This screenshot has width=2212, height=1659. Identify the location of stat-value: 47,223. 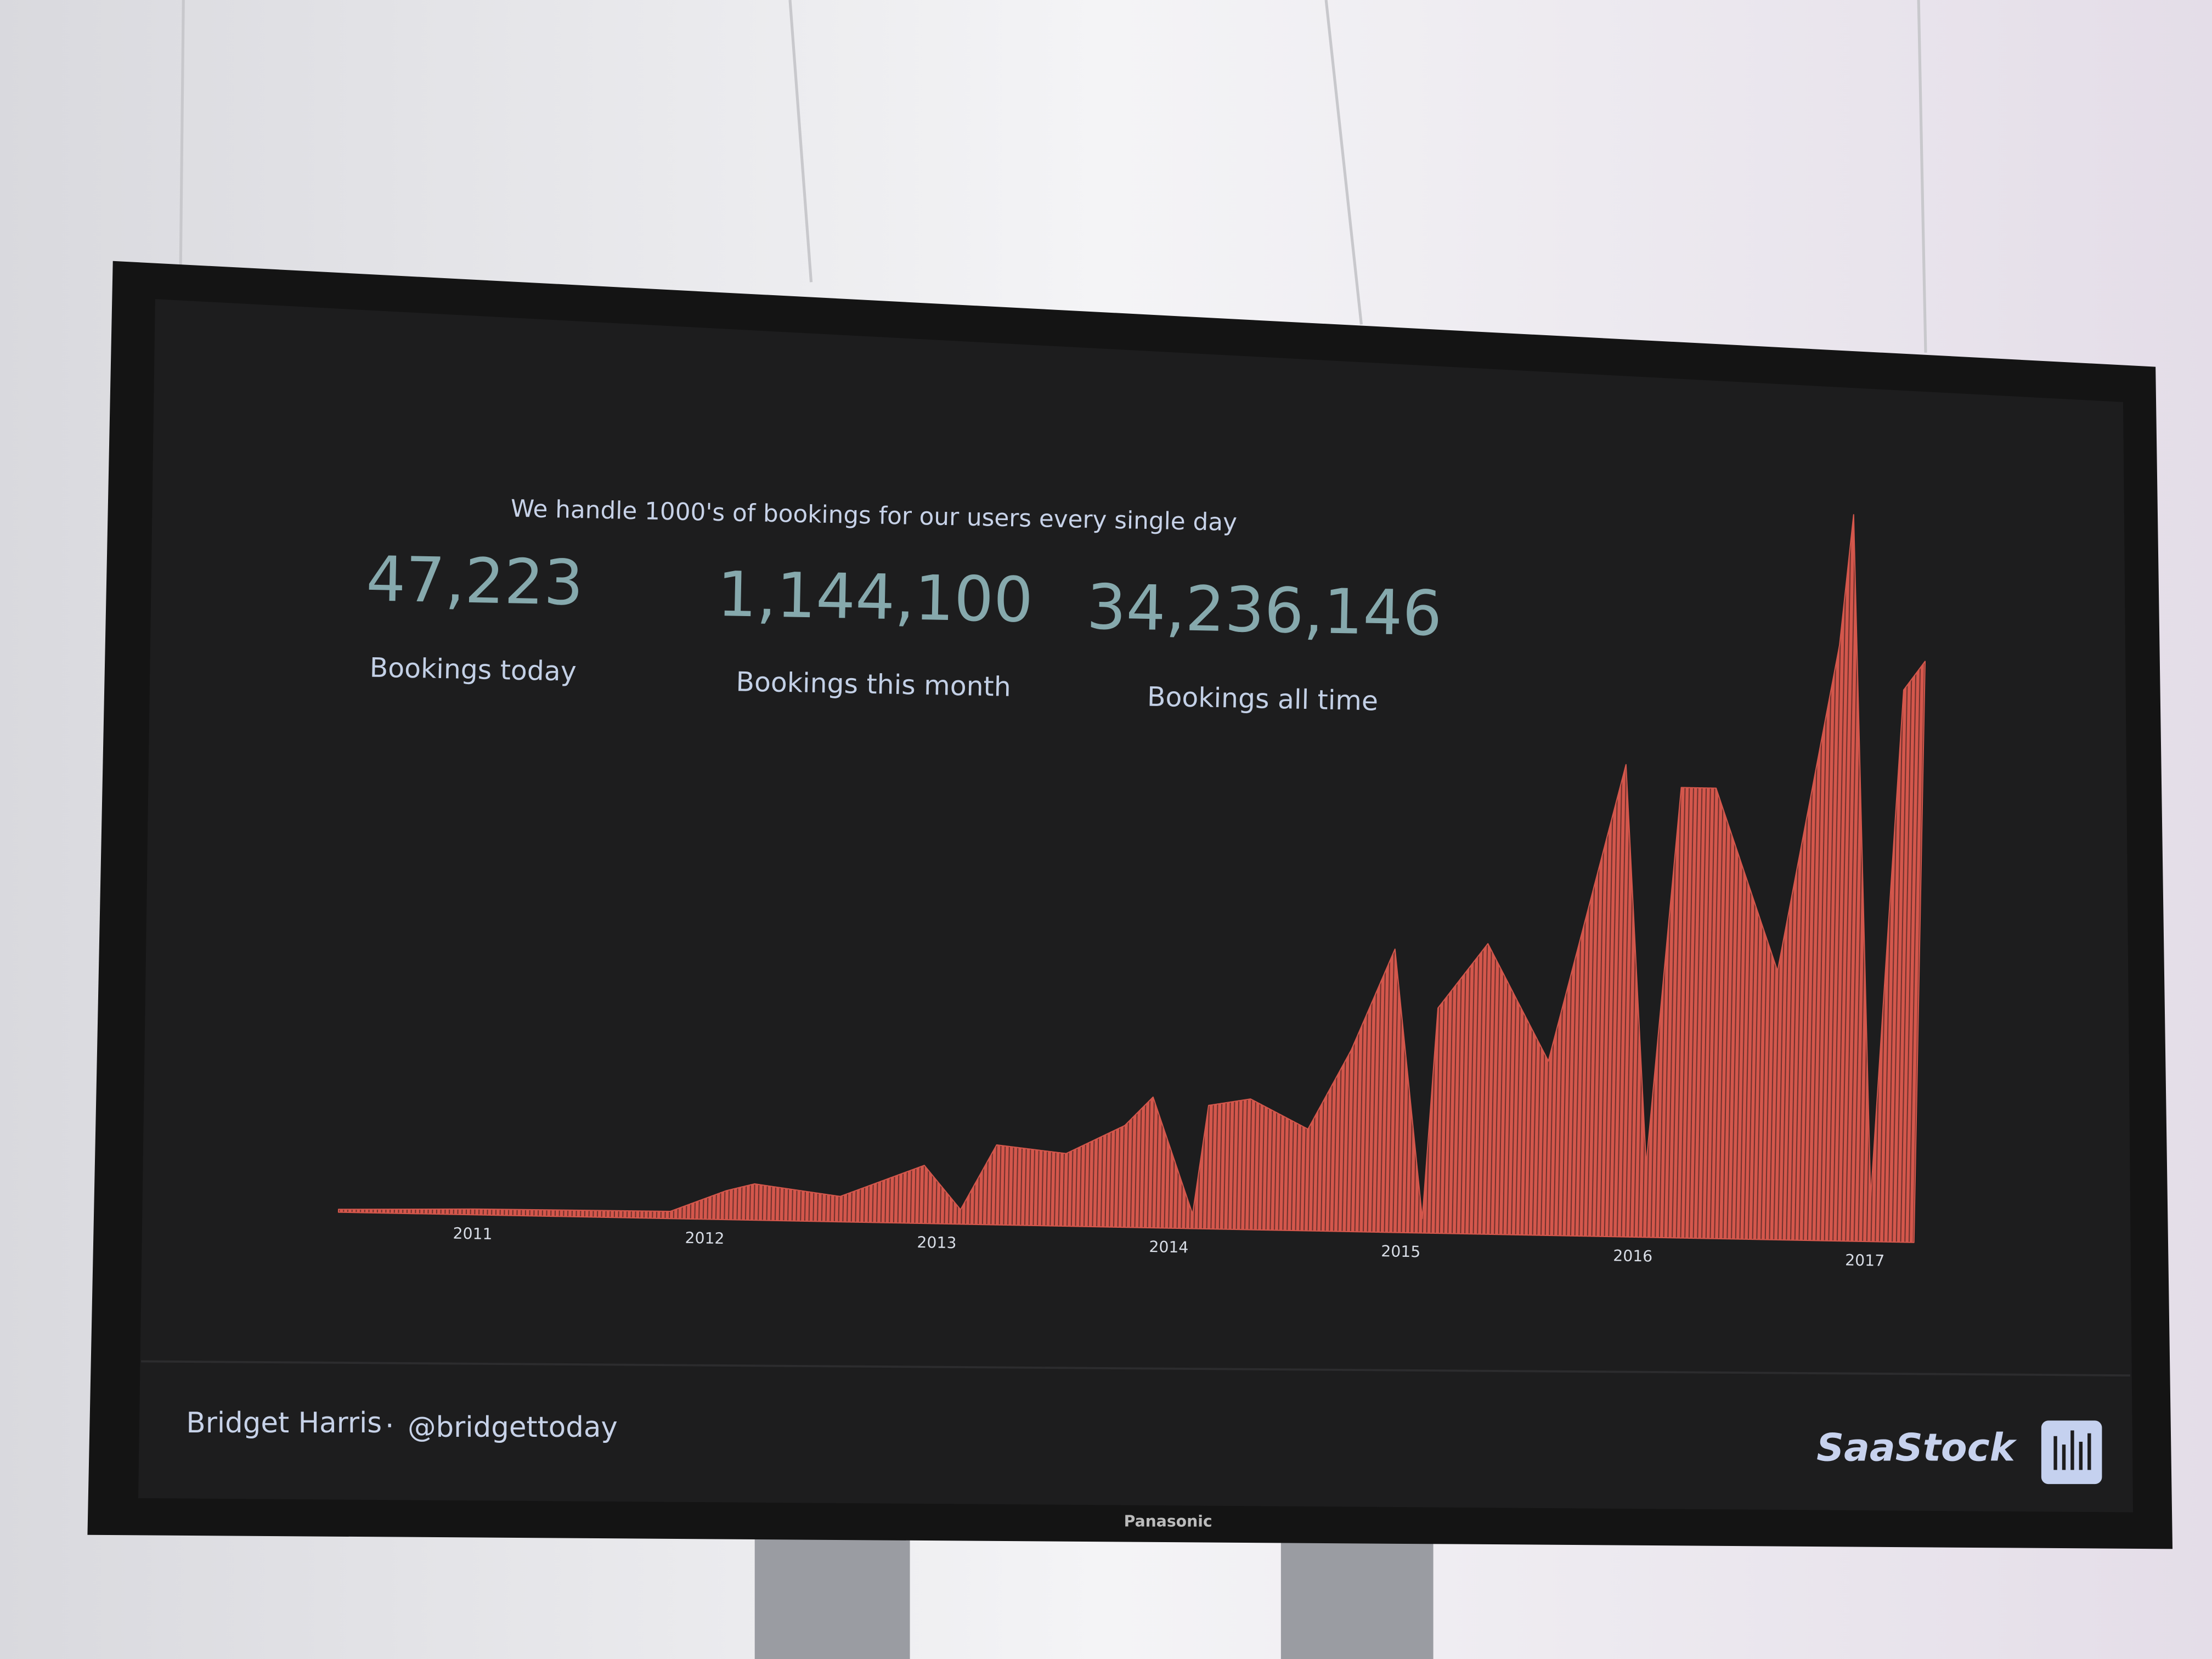
(474, 581).